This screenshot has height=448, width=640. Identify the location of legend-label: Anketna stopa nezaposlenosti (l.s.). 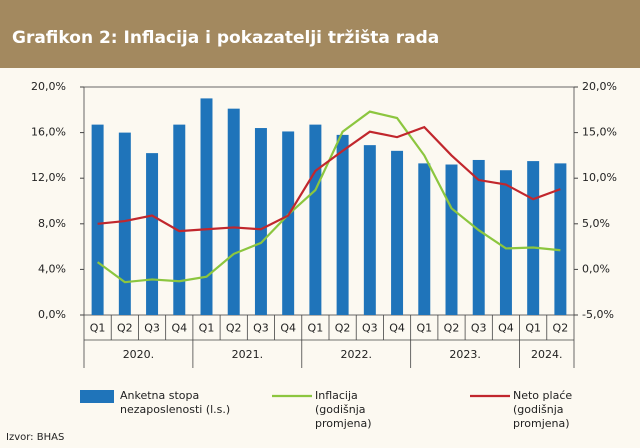
(175, 402).